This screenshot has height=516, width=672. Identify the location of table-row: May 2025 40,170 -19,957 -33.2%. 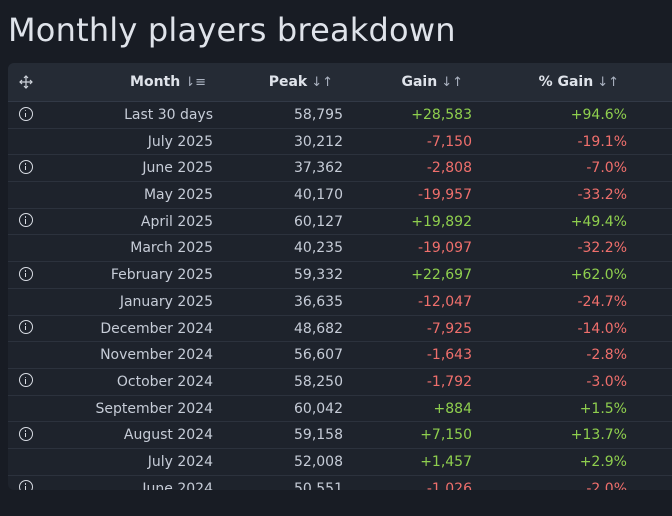
(340, 195).